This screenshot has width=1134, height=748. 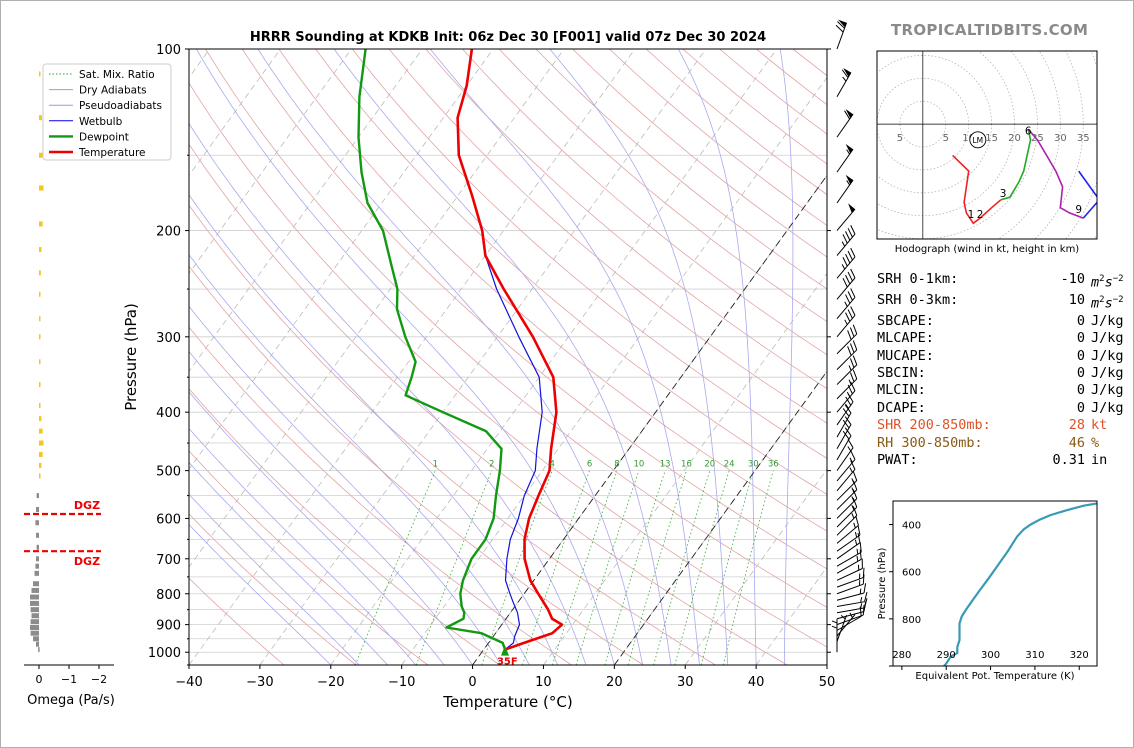 I want to click on index-unit: kt, so click(x=1099, y=425).